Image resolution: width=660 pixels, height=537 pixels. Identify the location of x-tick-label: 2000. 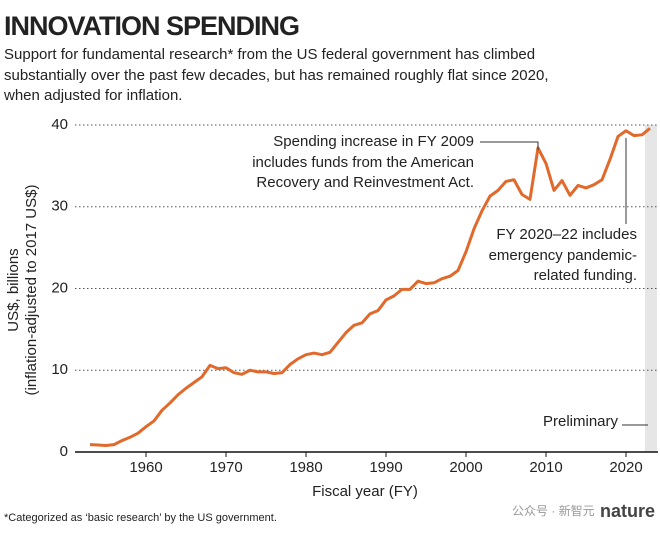
(465, 467).